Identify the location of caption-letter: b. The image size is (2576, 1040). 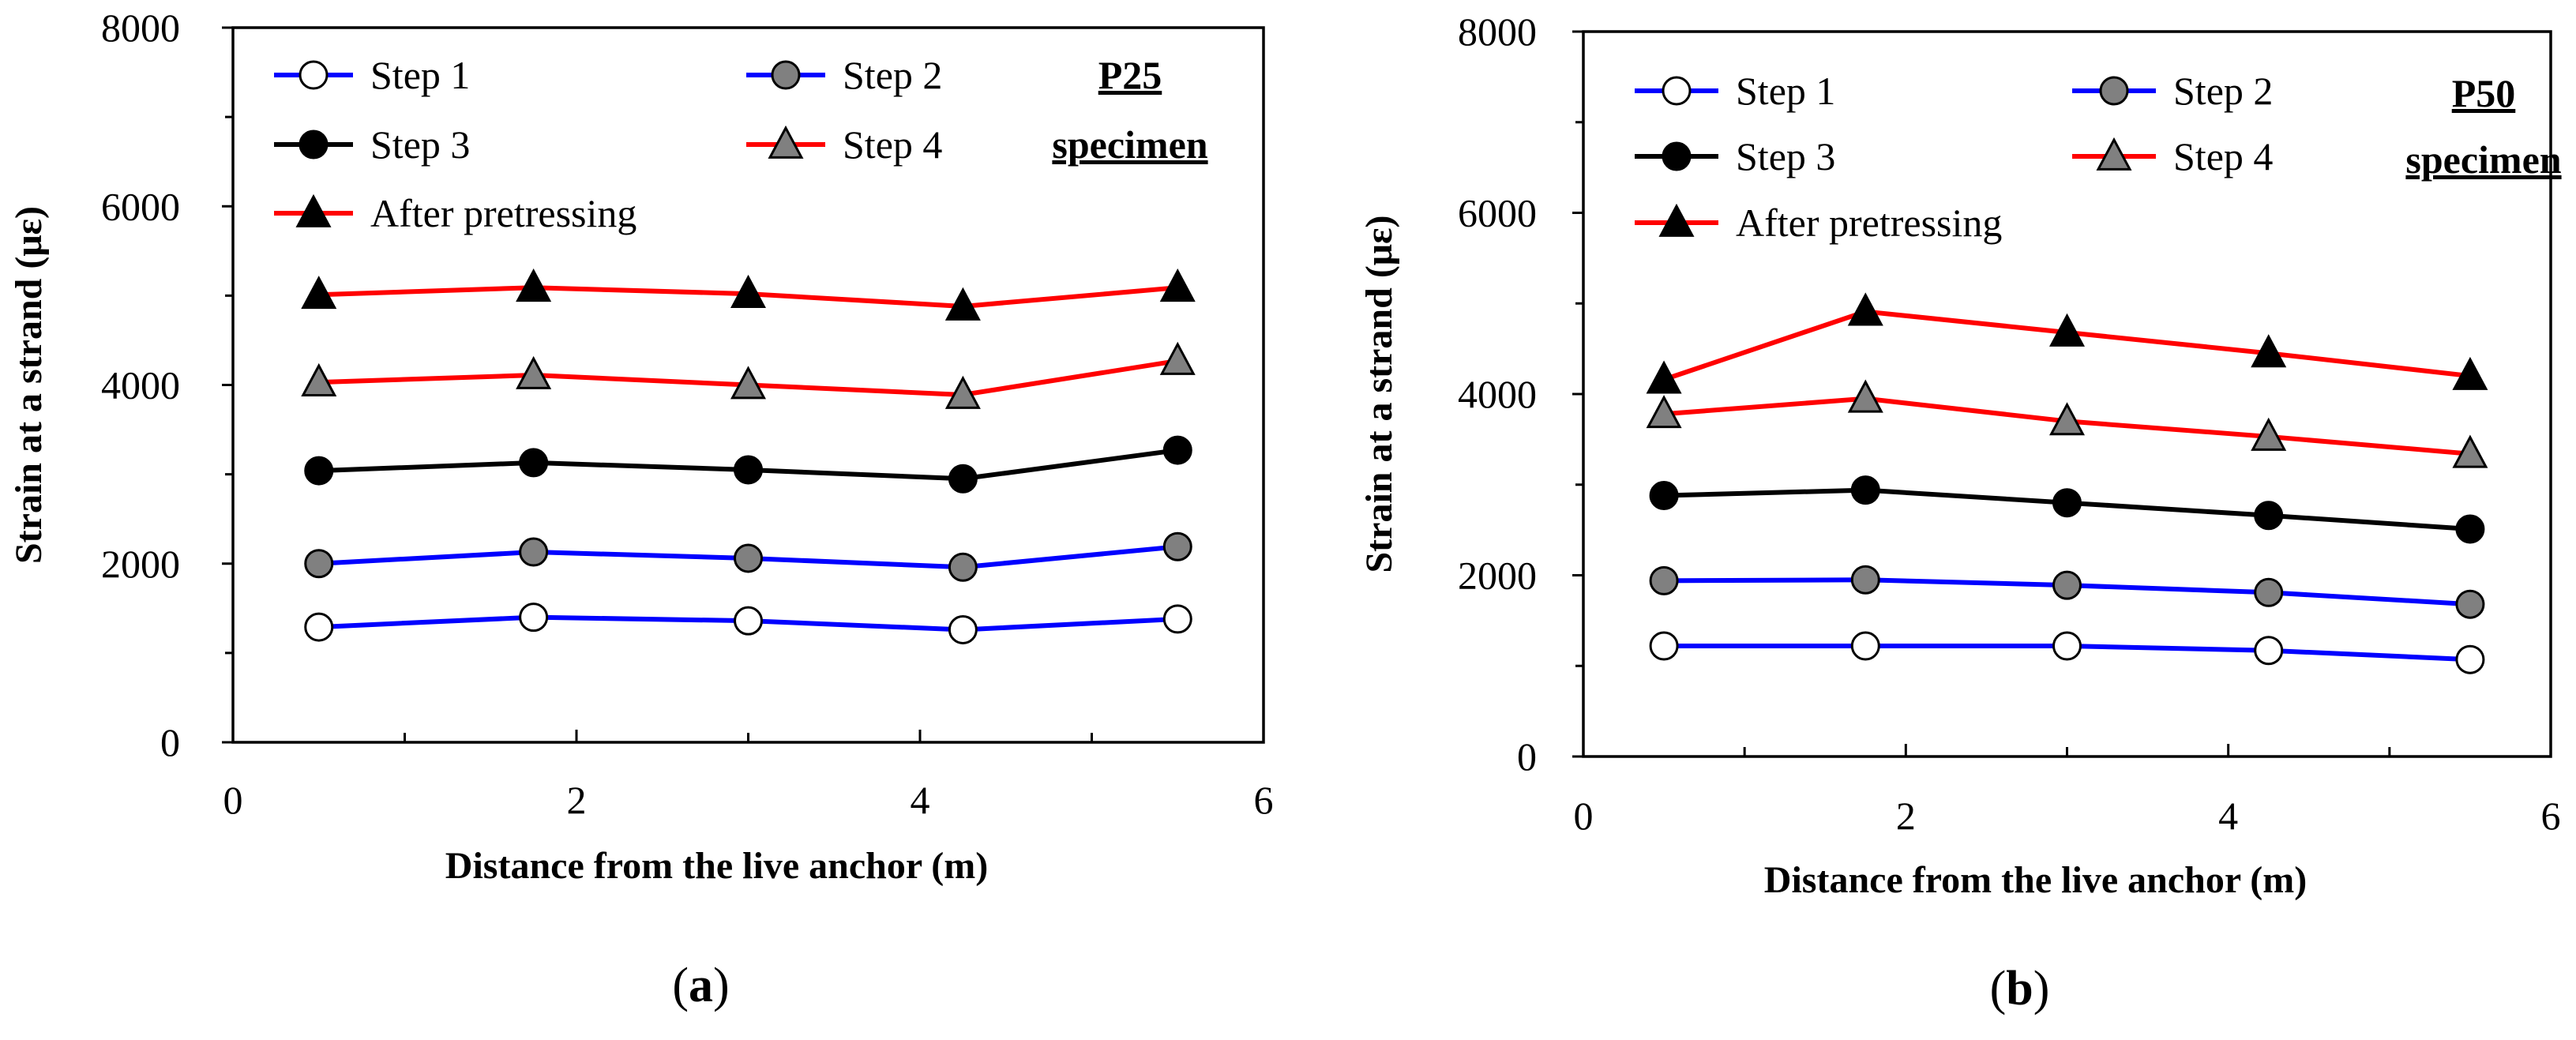
(2019, 989).